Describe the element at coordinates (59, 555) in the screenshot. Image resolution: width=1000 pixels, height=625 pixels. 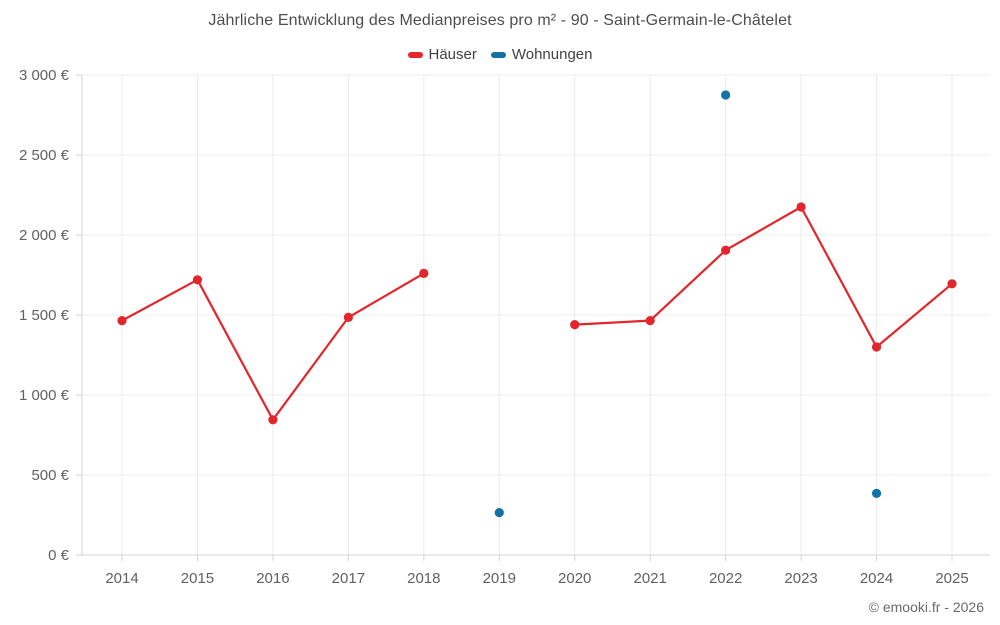
I see `y-axis-label: 0 €` at that location.